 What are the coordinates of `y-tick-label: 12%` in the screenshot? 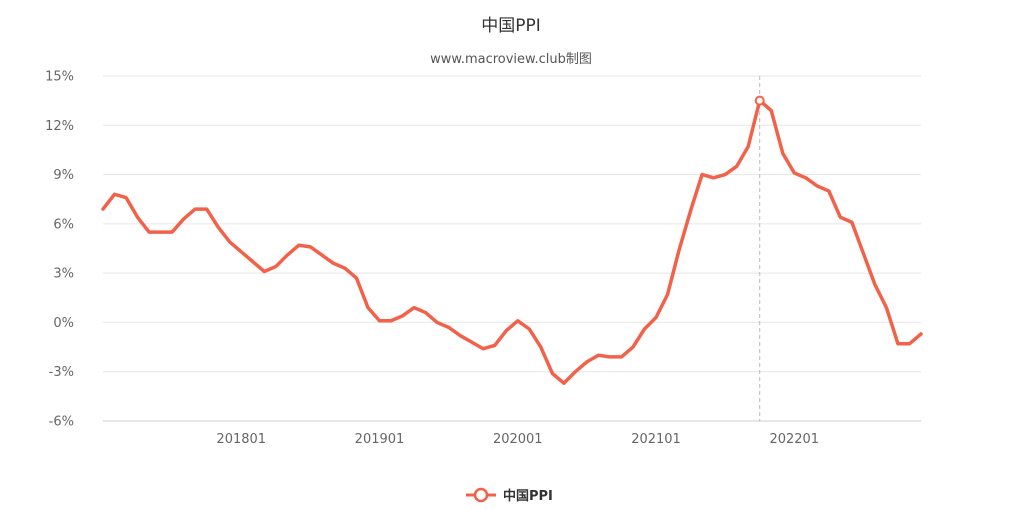 It's located at (59, 126).